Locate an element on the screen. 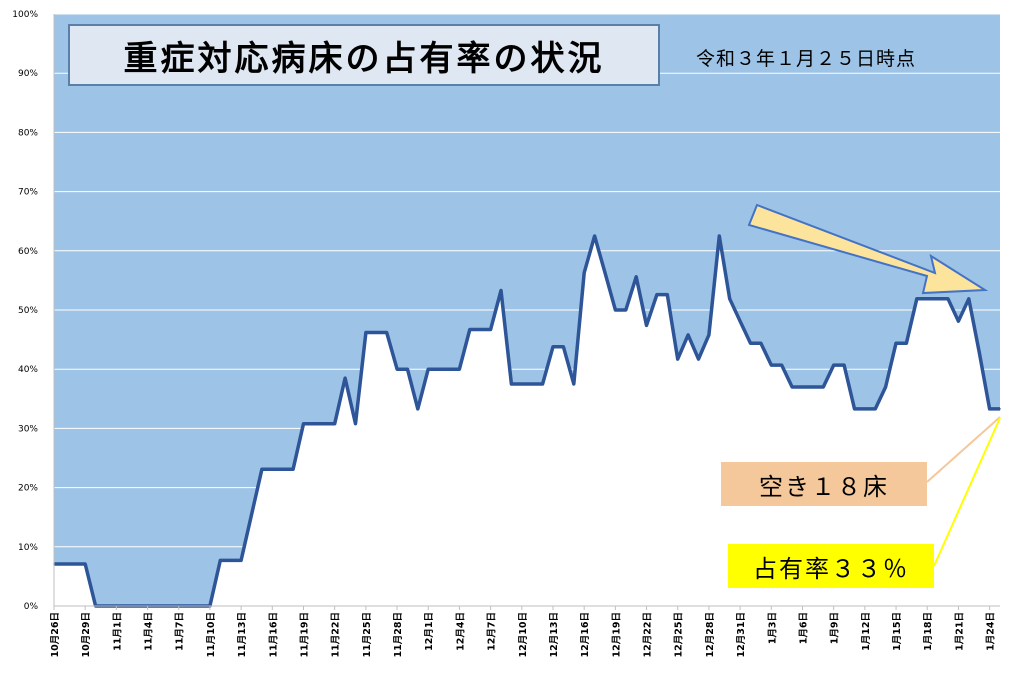 This screenshot has height=692, width=1014. x-tick-label: 11月7日 is located at coordinates (180, 631).